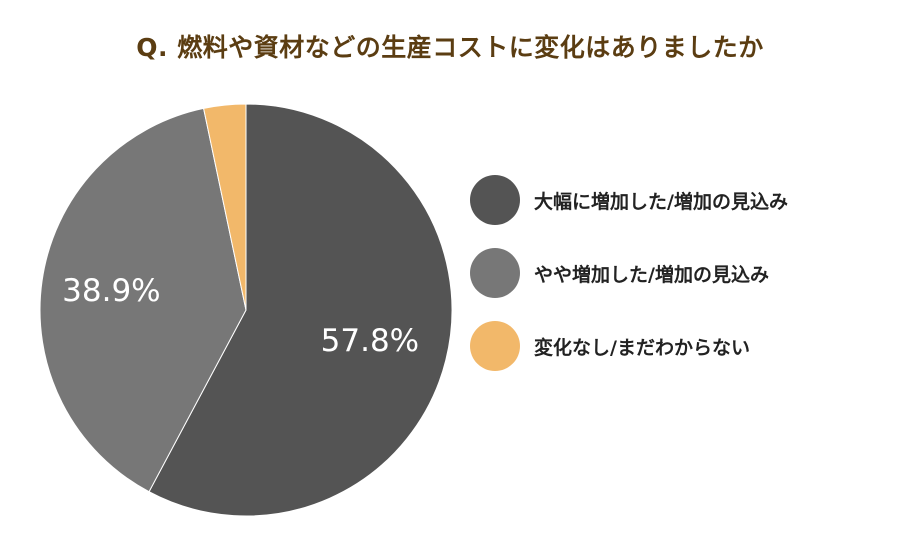 This screenshot has height=555, width=900. I want to click on pie-slice, so click(224, 207).